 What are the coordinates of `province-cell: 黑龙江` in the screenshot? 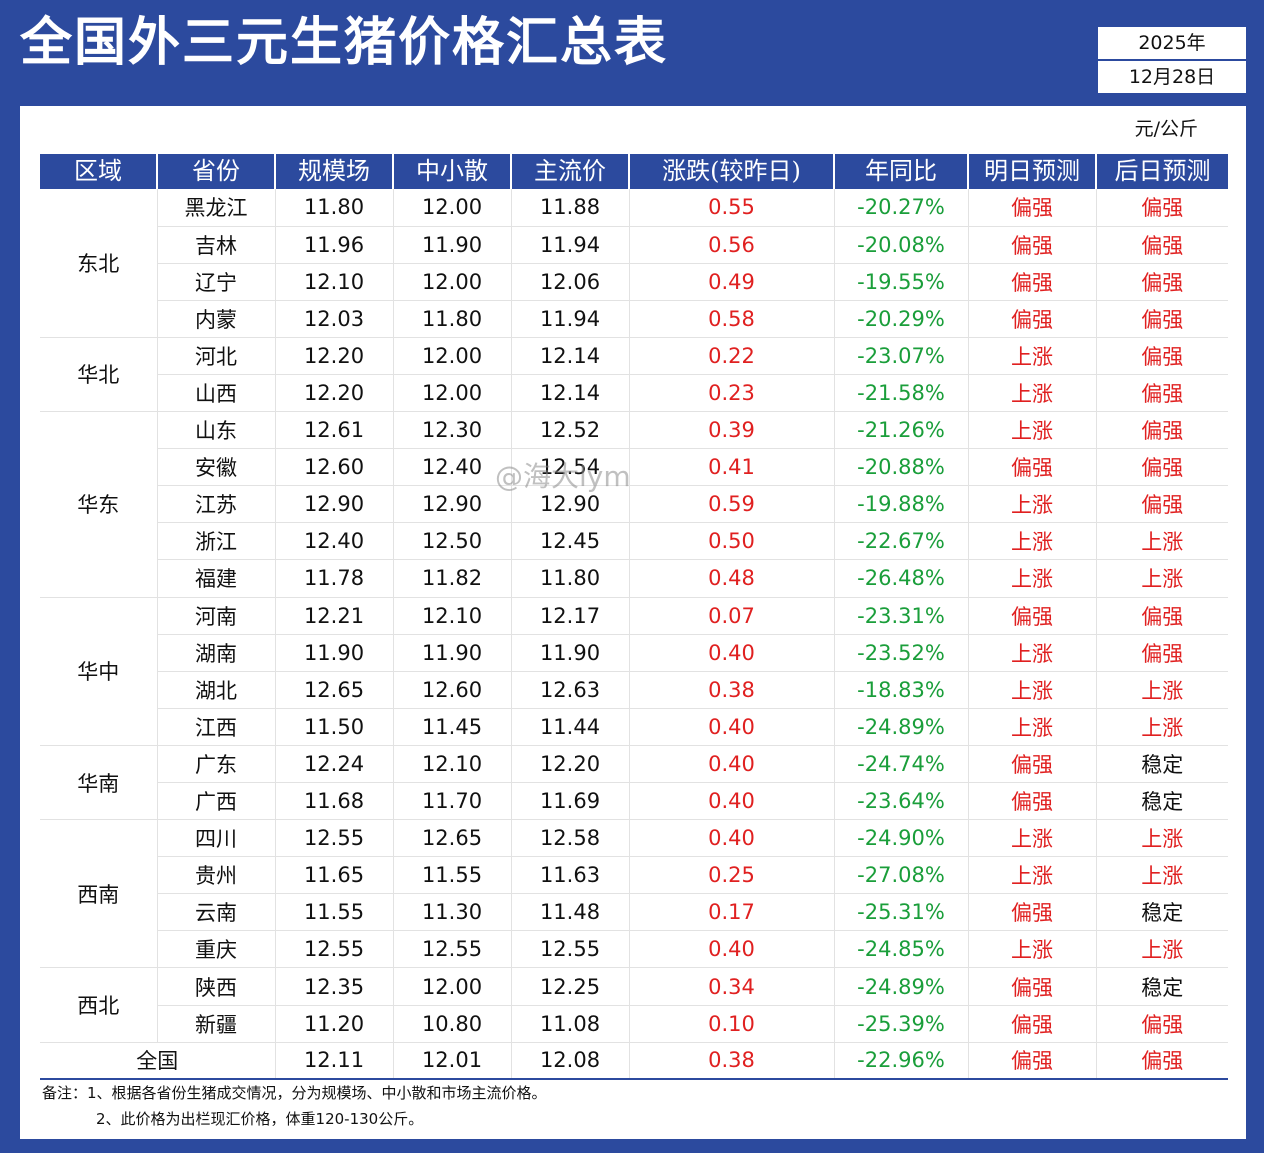 It's located at (215, 208).